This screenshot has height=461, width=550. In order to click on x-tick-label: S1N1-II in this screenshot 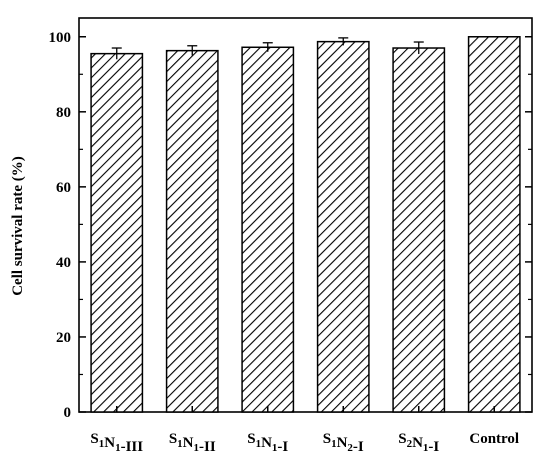, I will do `click(192, 443)`.